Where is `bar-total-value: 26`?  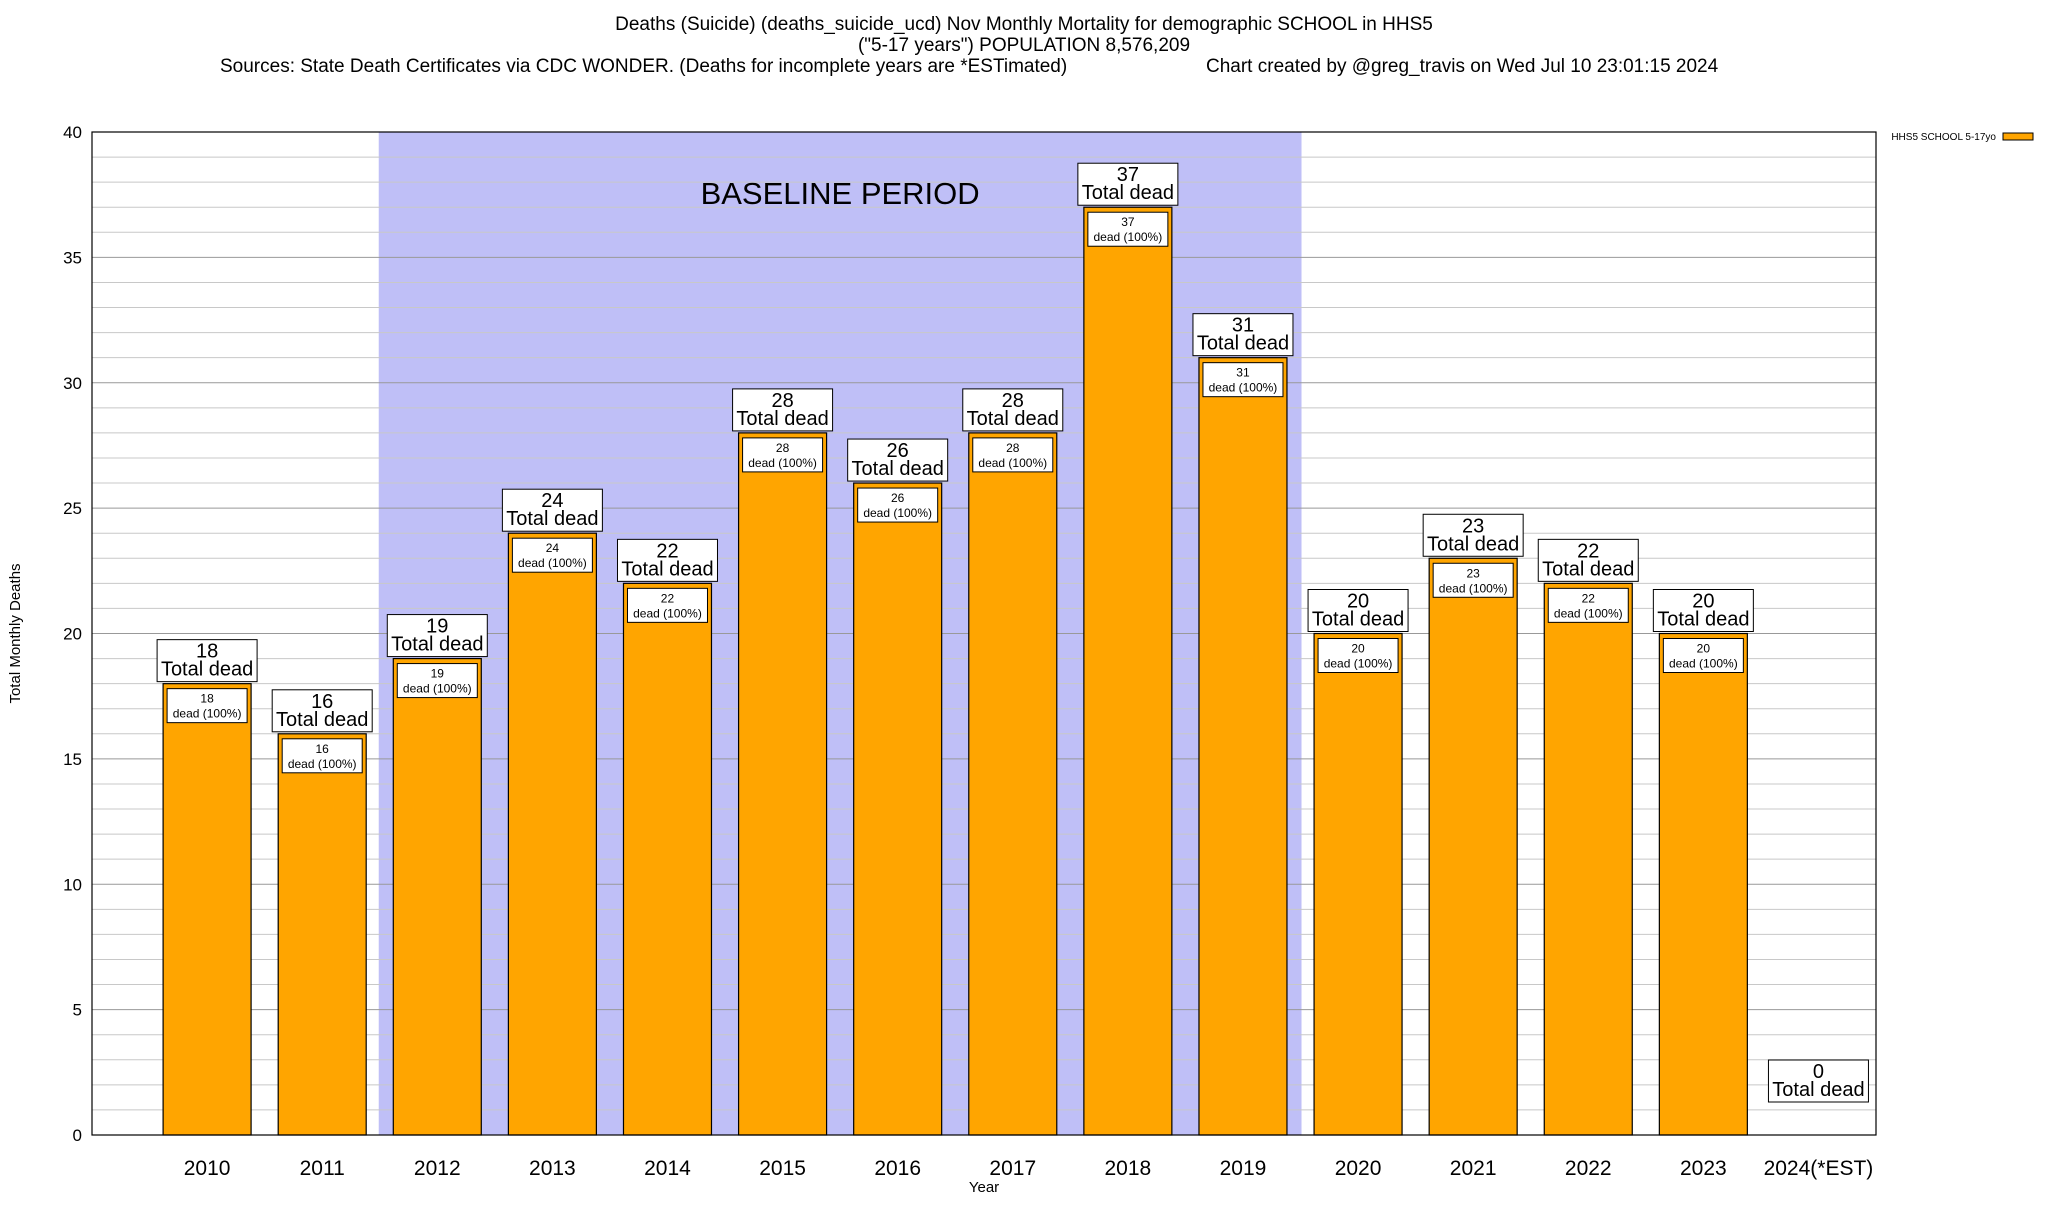 bar-total-value: 26 is located at coordinates (898, 451).